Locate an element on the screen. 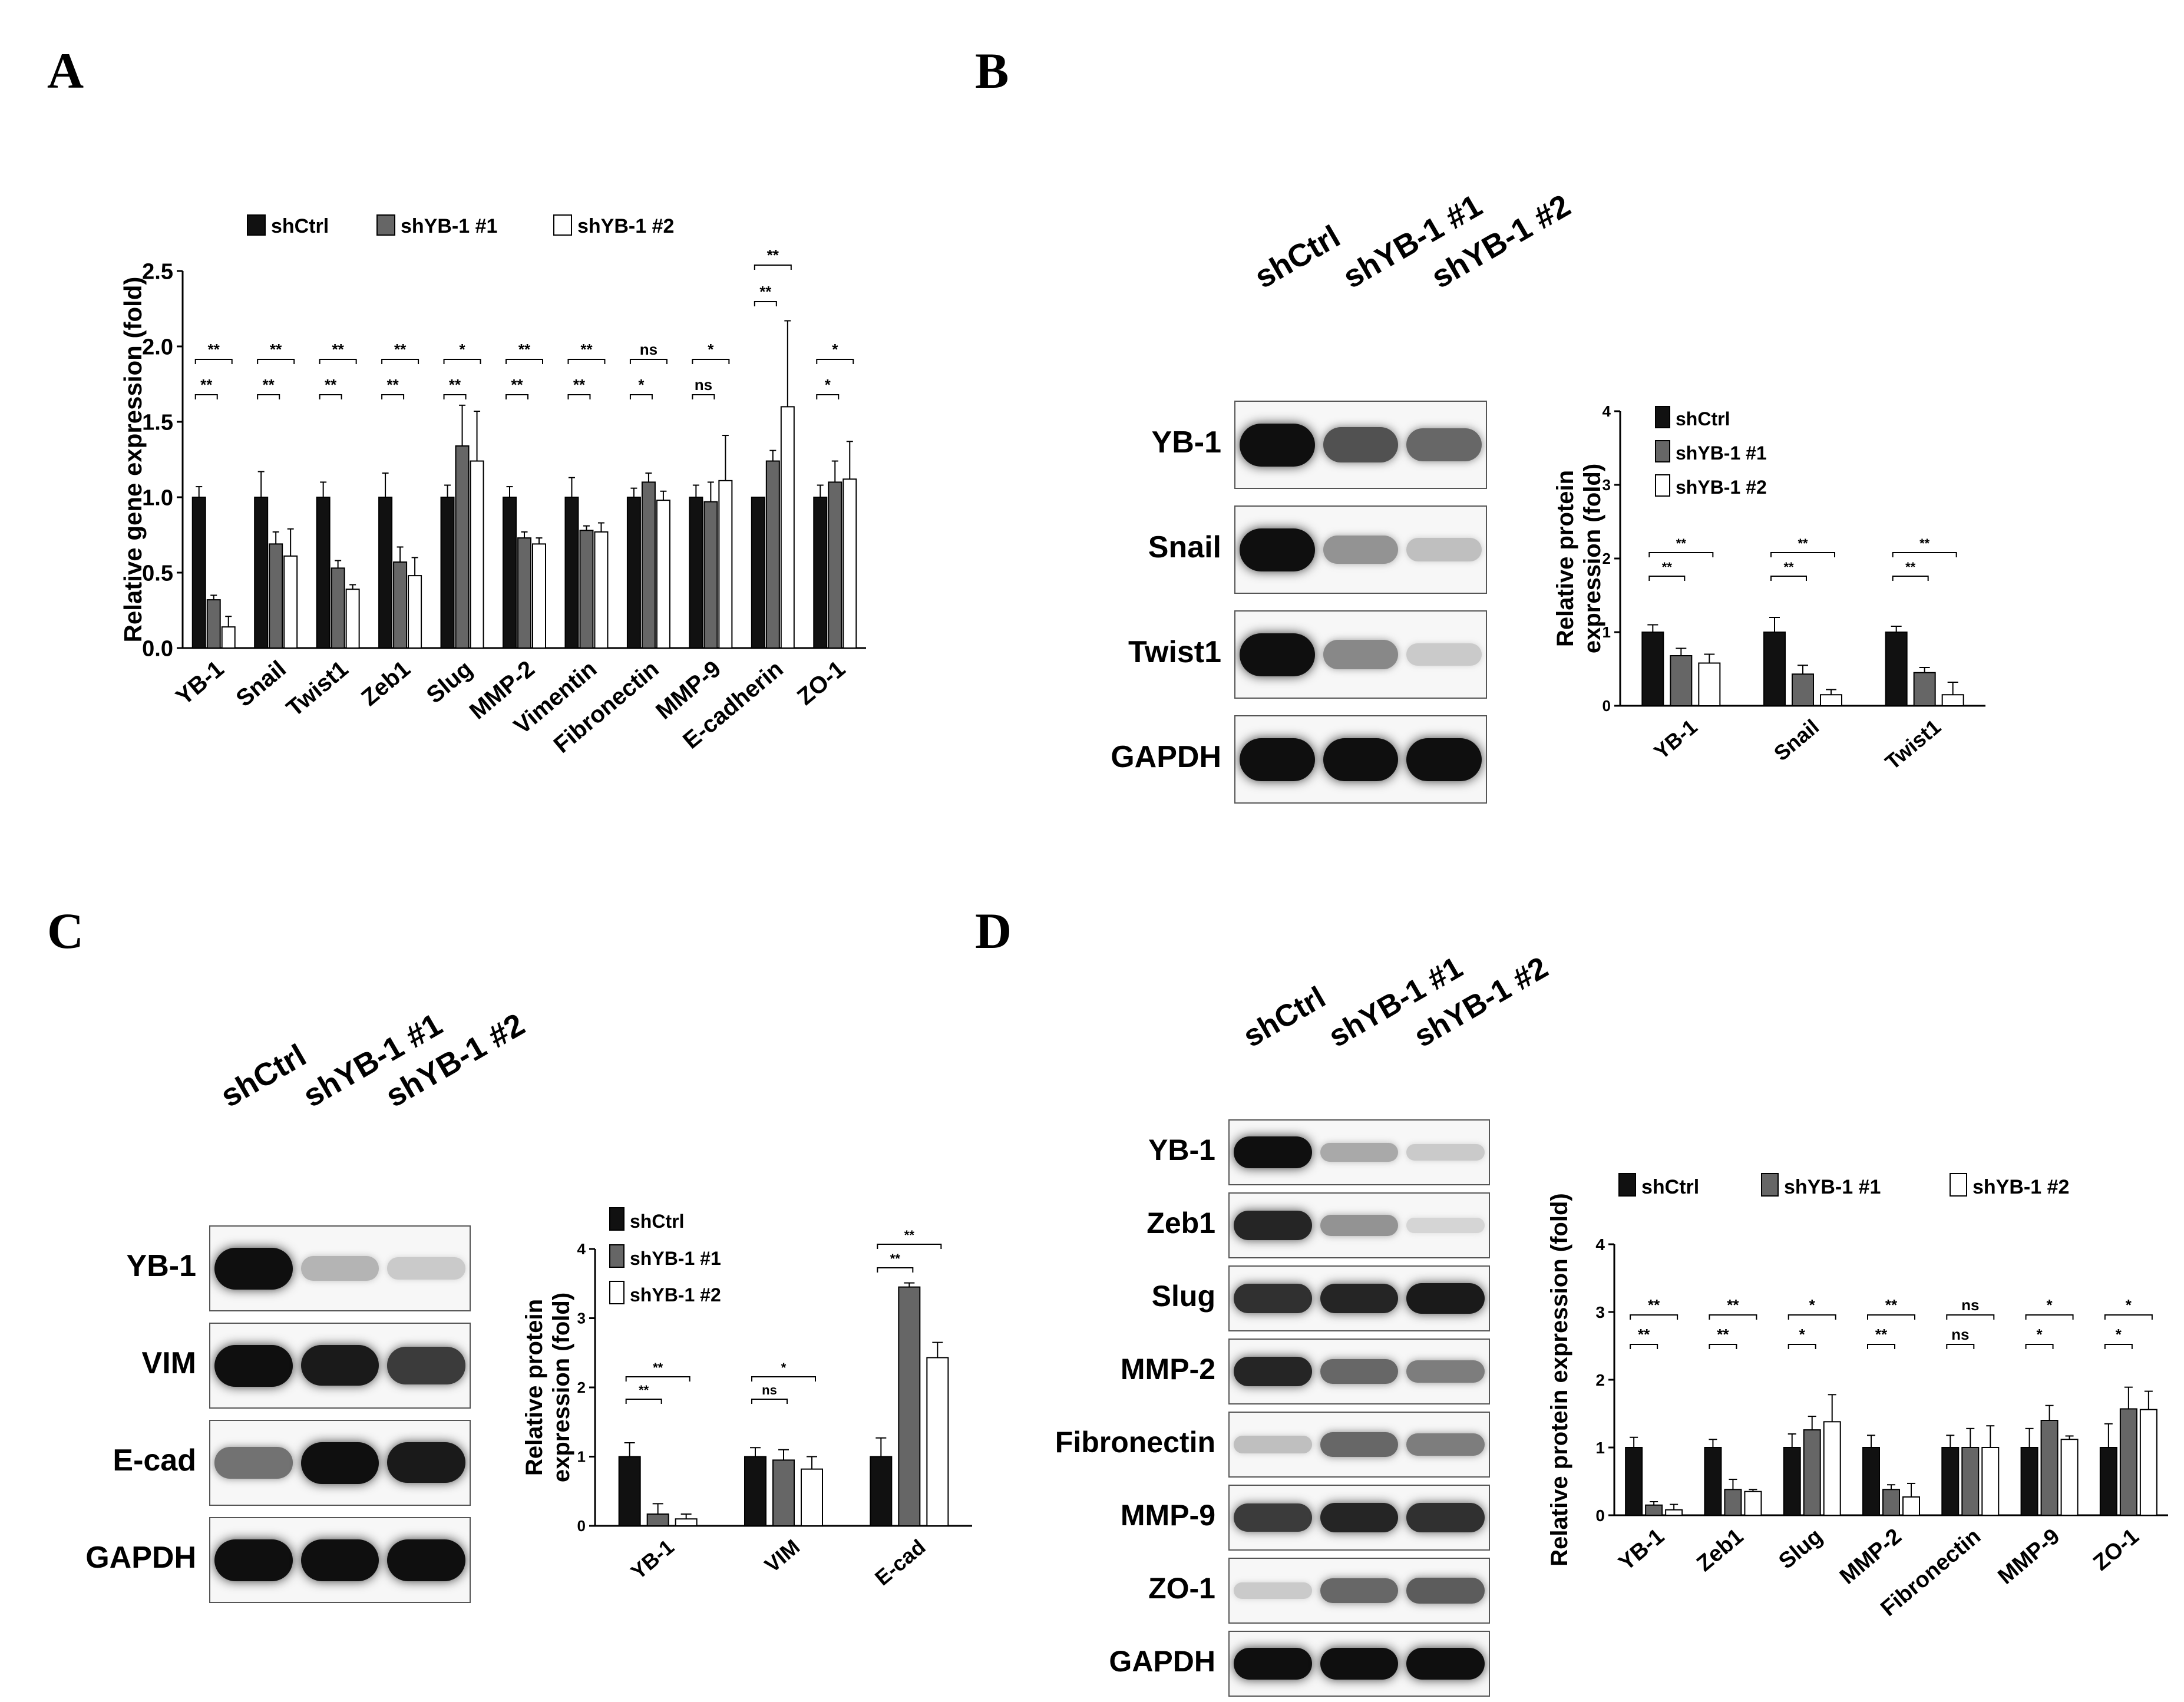 This screenshot has height=1702, width=2184. bar-shyb-1-2-slug is located at coordinates (477, 554).